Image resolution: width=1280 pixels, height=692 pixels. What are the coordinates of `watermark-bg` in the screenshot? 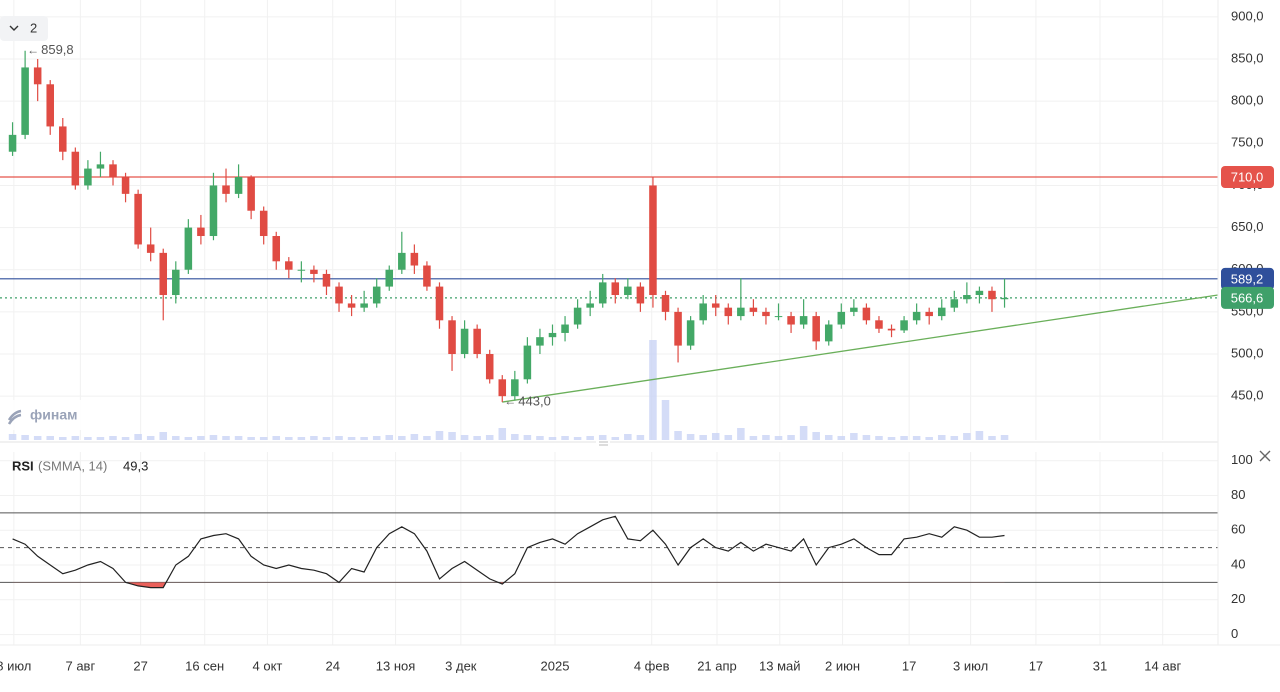 It's located at (47, 415).